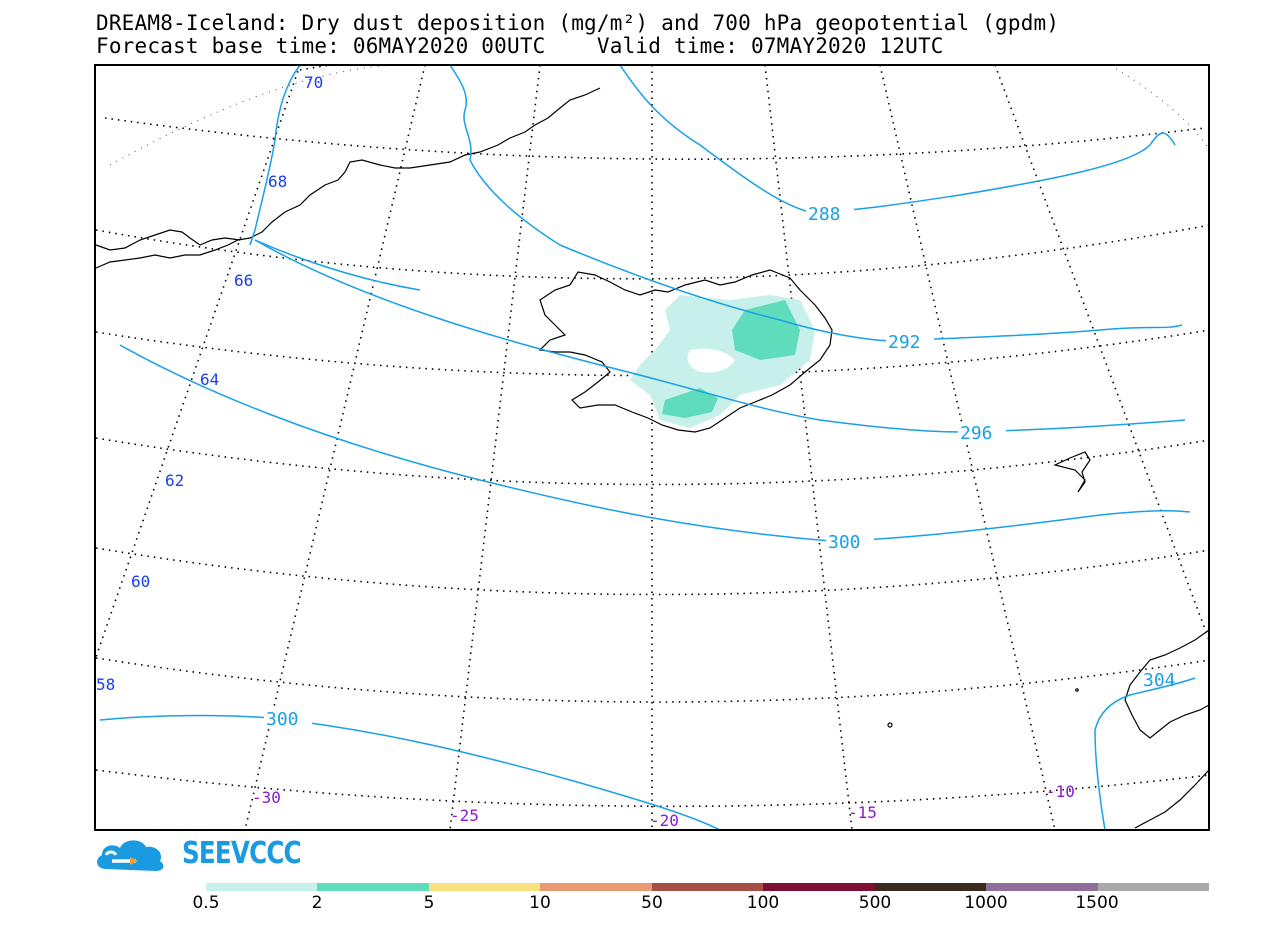  I want to click on cloud-logo-icon, so click(130, 855).